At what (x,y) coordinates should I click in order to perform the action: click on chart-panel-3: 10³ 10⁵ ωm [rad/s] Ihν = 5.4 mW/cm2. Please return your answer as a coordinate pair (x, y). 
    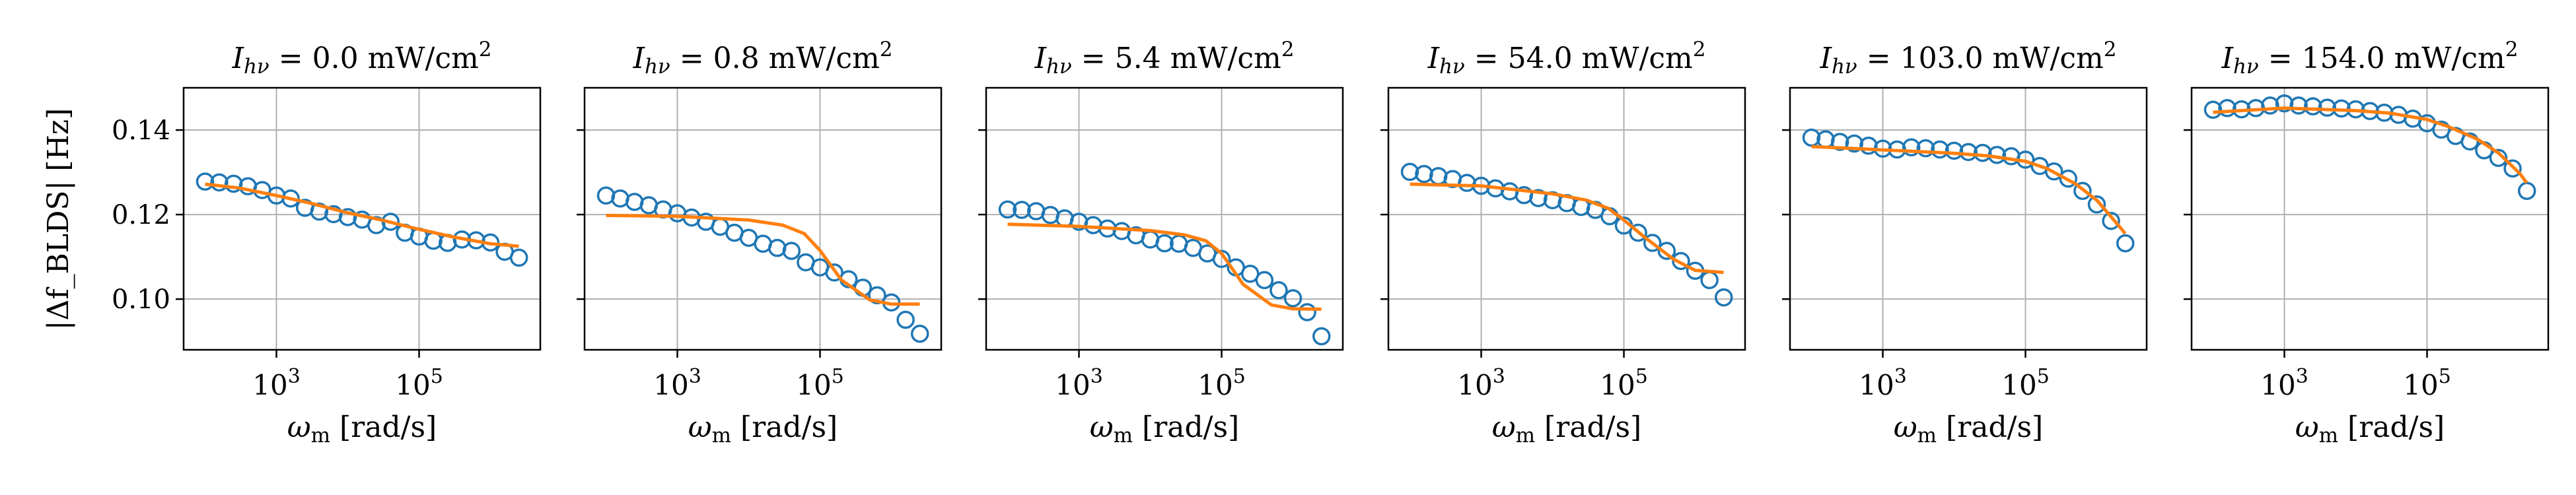
    Looking at the image, I should click on (1161, 243).